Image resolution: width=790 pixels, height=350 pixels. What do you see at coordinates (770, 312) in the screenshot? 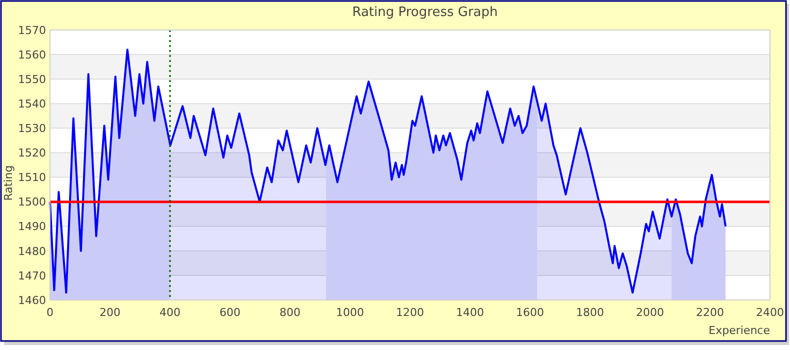
I see `x-tick-label: 2400` at bounding box center [770, 312].